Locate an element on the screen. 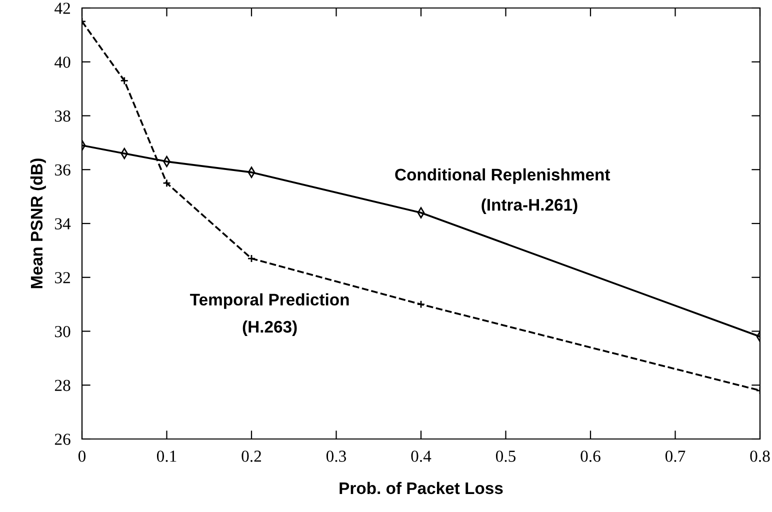  x-tick-label: 0.5 is located at coordinates (506, 456).